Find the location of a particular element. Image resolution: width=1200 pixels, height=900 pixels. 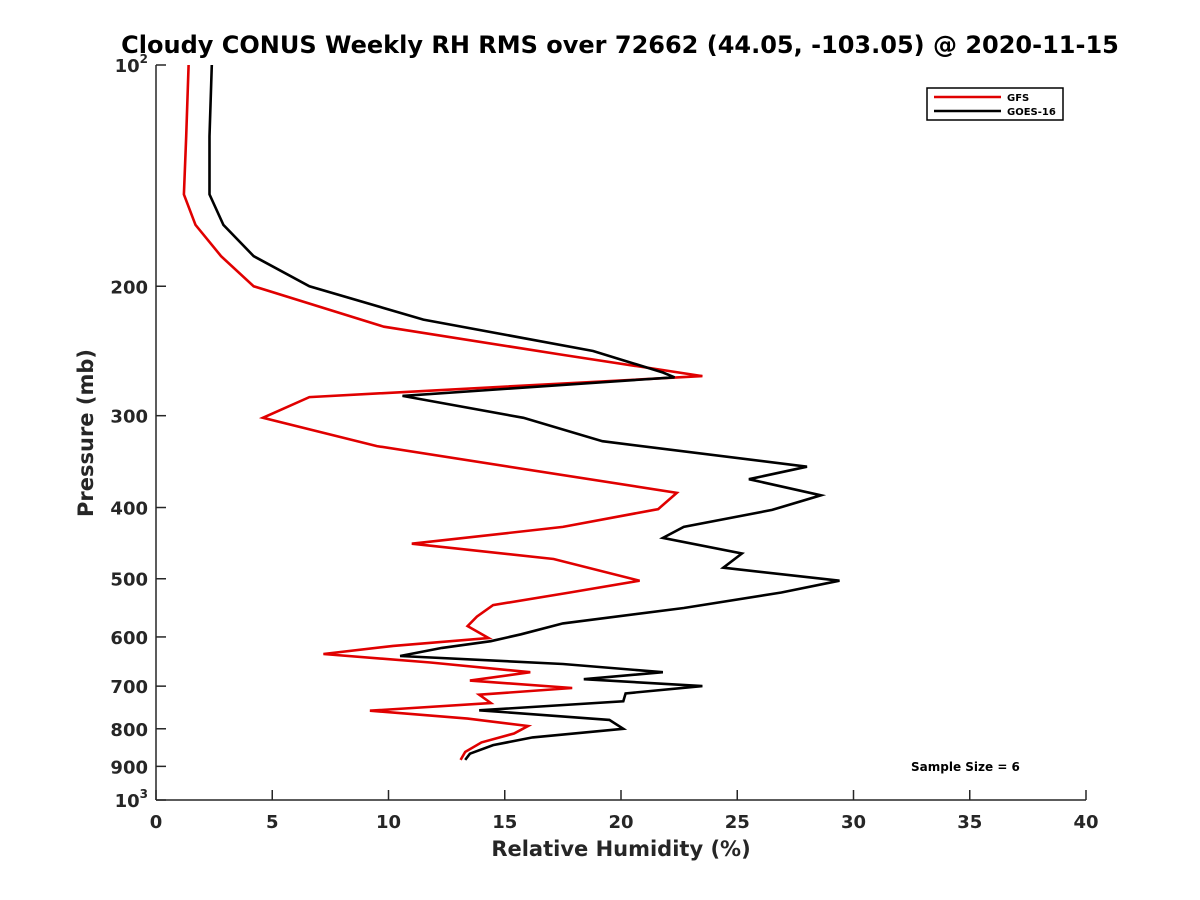

x-tick-label: 25 is located at coordinates (737, 822).